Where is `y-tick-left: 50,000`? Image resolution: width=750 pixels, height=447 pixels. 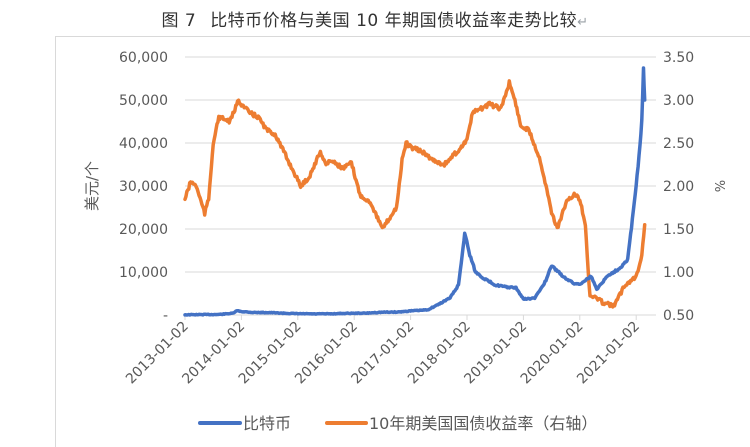 y-tick-left: 50,000 is located at coordinates (143, 101).